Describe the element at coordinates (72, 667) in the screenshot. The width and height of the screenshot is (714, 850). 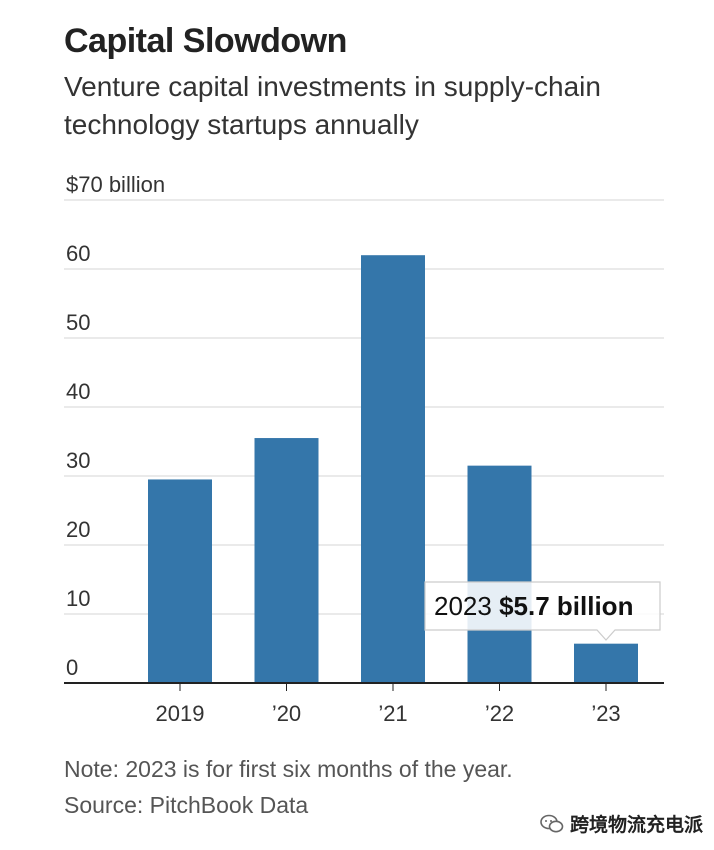
I see `y-tick-label: 0` at that location.